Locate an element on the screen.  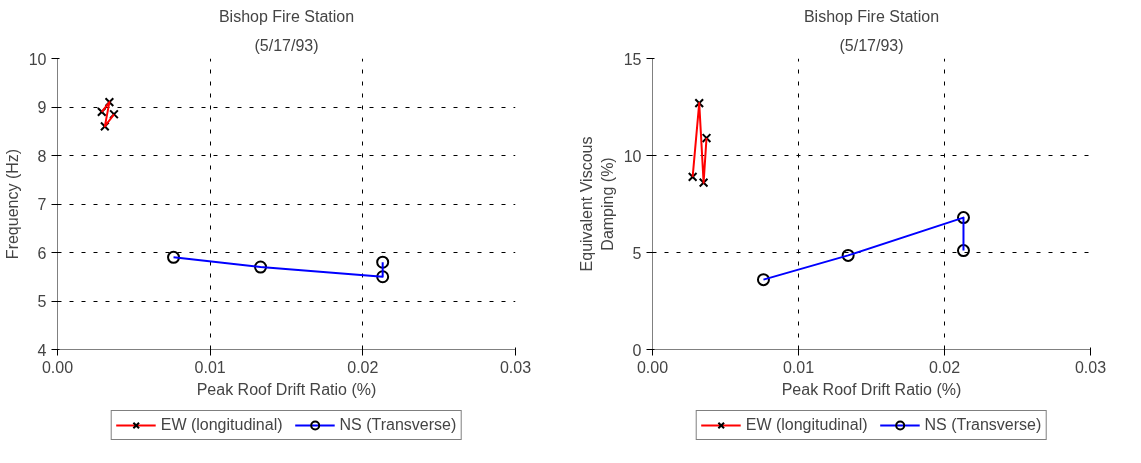
y-tick-label: 8 is located at coordinates (42, 156).